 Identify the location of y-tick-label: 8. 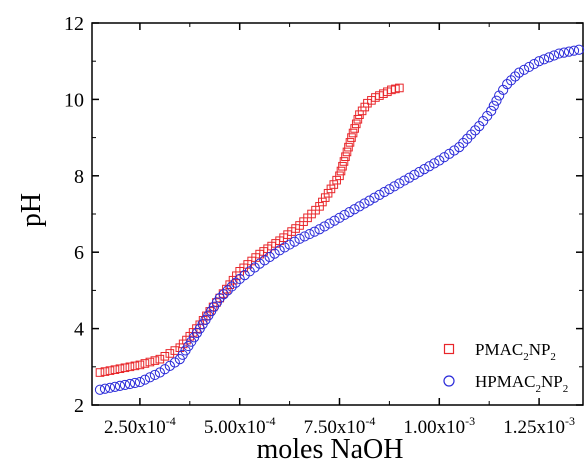
(79, 177).